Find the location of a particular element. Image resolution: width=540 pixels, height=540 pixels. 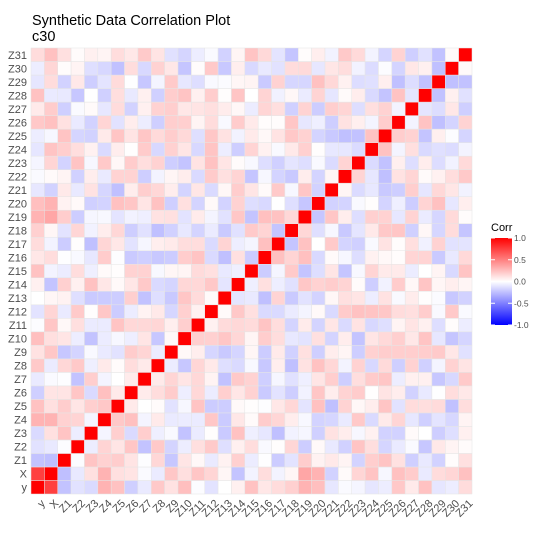

y-tick-label: Z30 is located at coordinates (17, 69).